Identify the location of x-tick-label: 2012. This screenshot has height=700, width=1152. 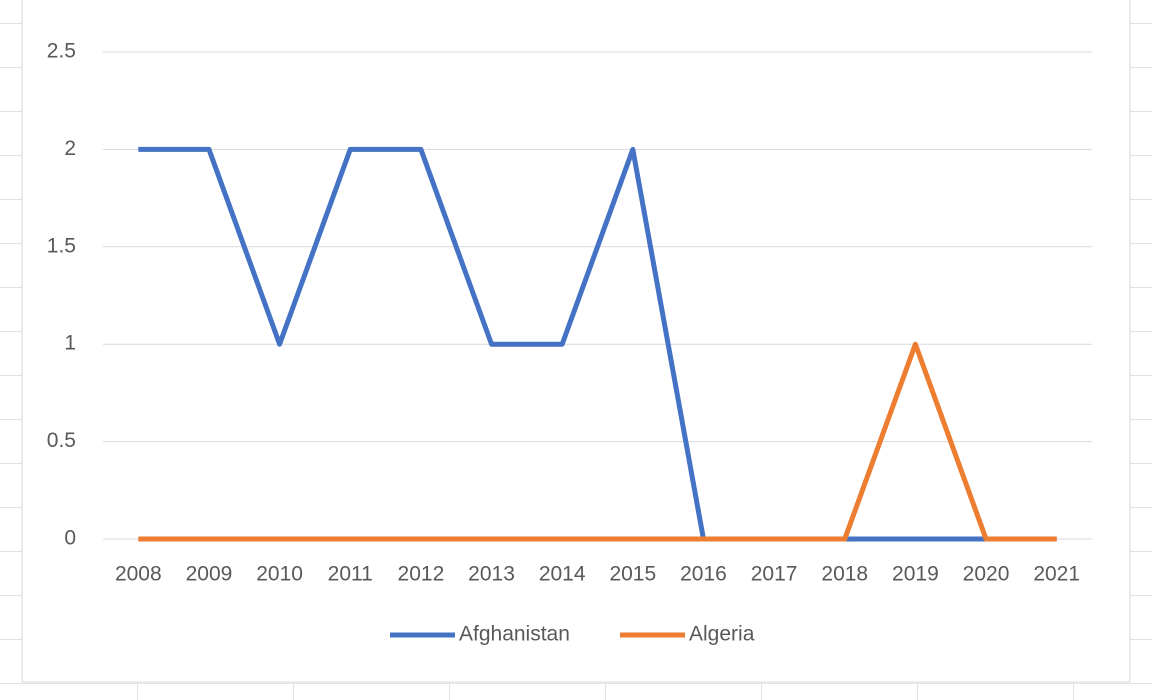
(421, 574).